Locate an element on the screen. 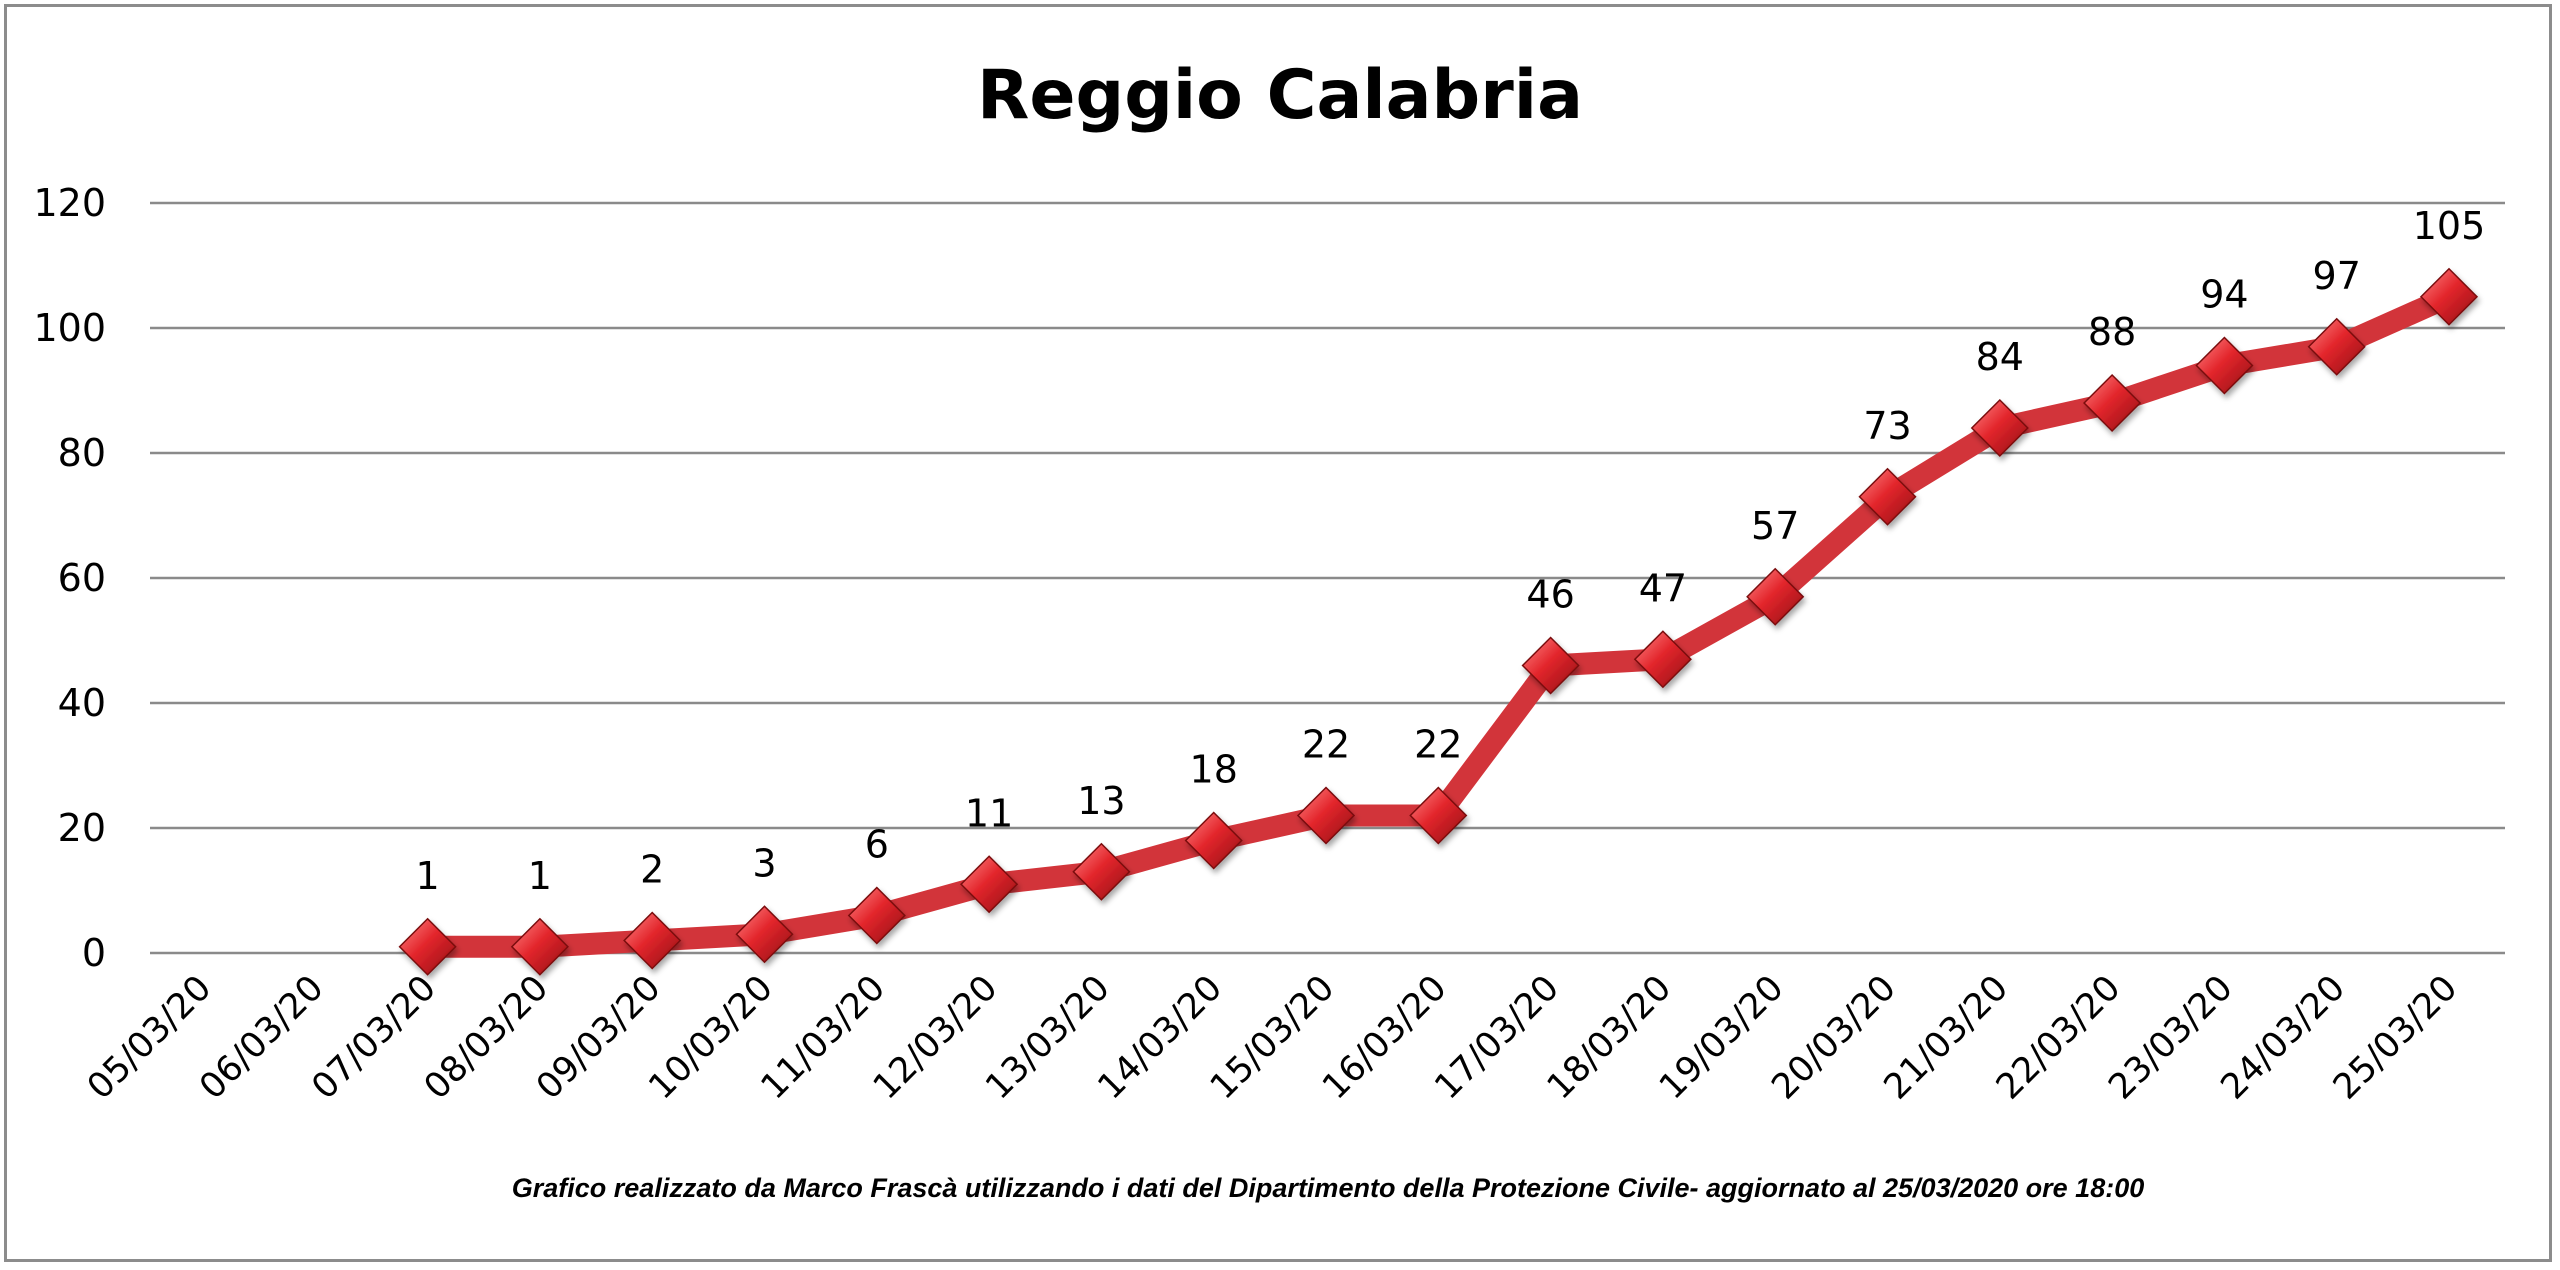  data-label: 97 is located at coordinates (2337, 276).